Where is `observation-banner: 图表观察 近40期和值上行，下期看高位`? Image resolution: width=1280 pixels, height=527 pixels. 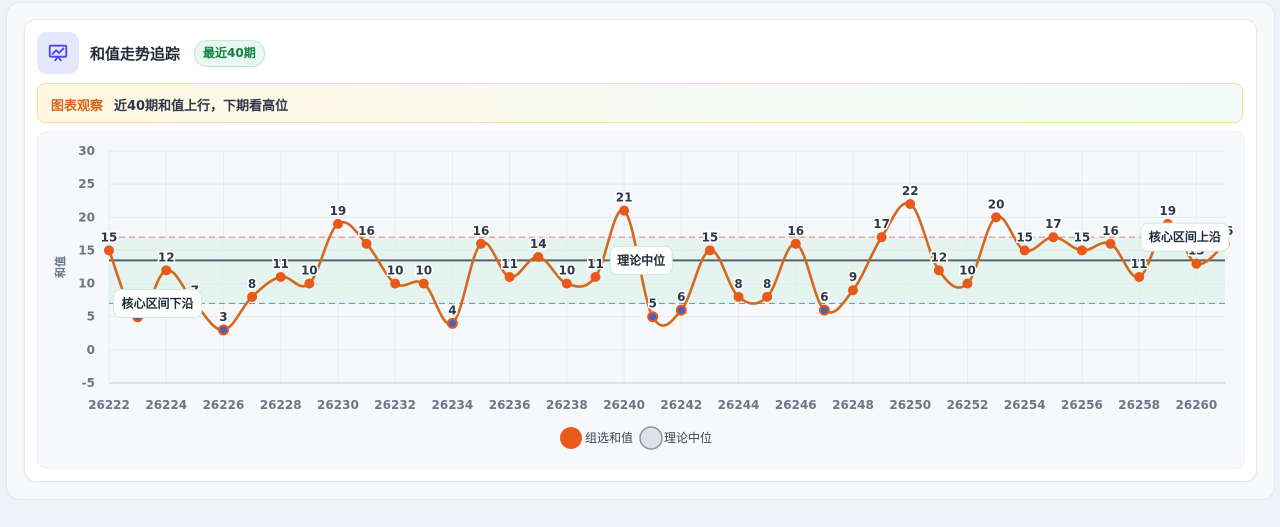 observation-banner: 图表观察 近40期和值上行，下期看高位 is located at coordinates (640, 103).